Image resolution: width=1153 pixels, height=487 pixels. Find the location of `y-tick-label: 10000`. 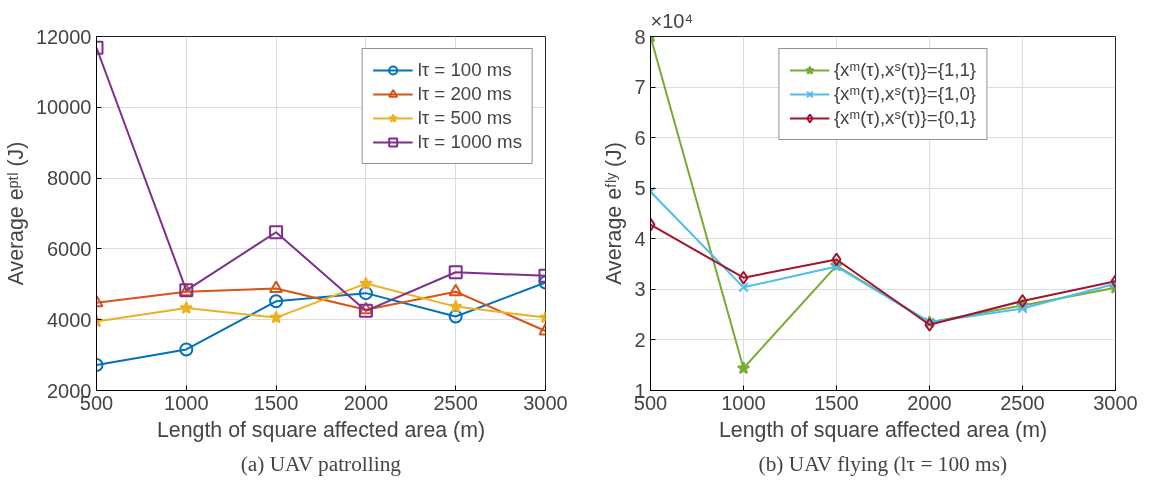

y-tick-label: 10000 is located at coordinates (63, 107).